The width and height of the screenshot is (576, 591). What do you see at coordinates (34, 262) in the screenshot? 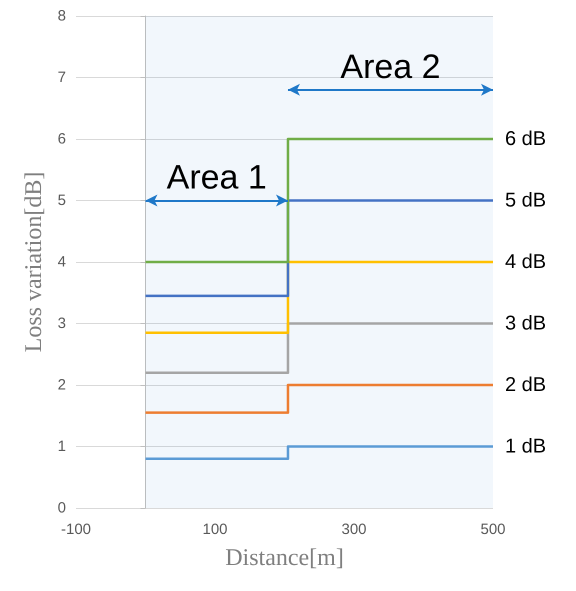
I see `y-axis-title: Loss variation[dB]` at bounding box center [34, 262].